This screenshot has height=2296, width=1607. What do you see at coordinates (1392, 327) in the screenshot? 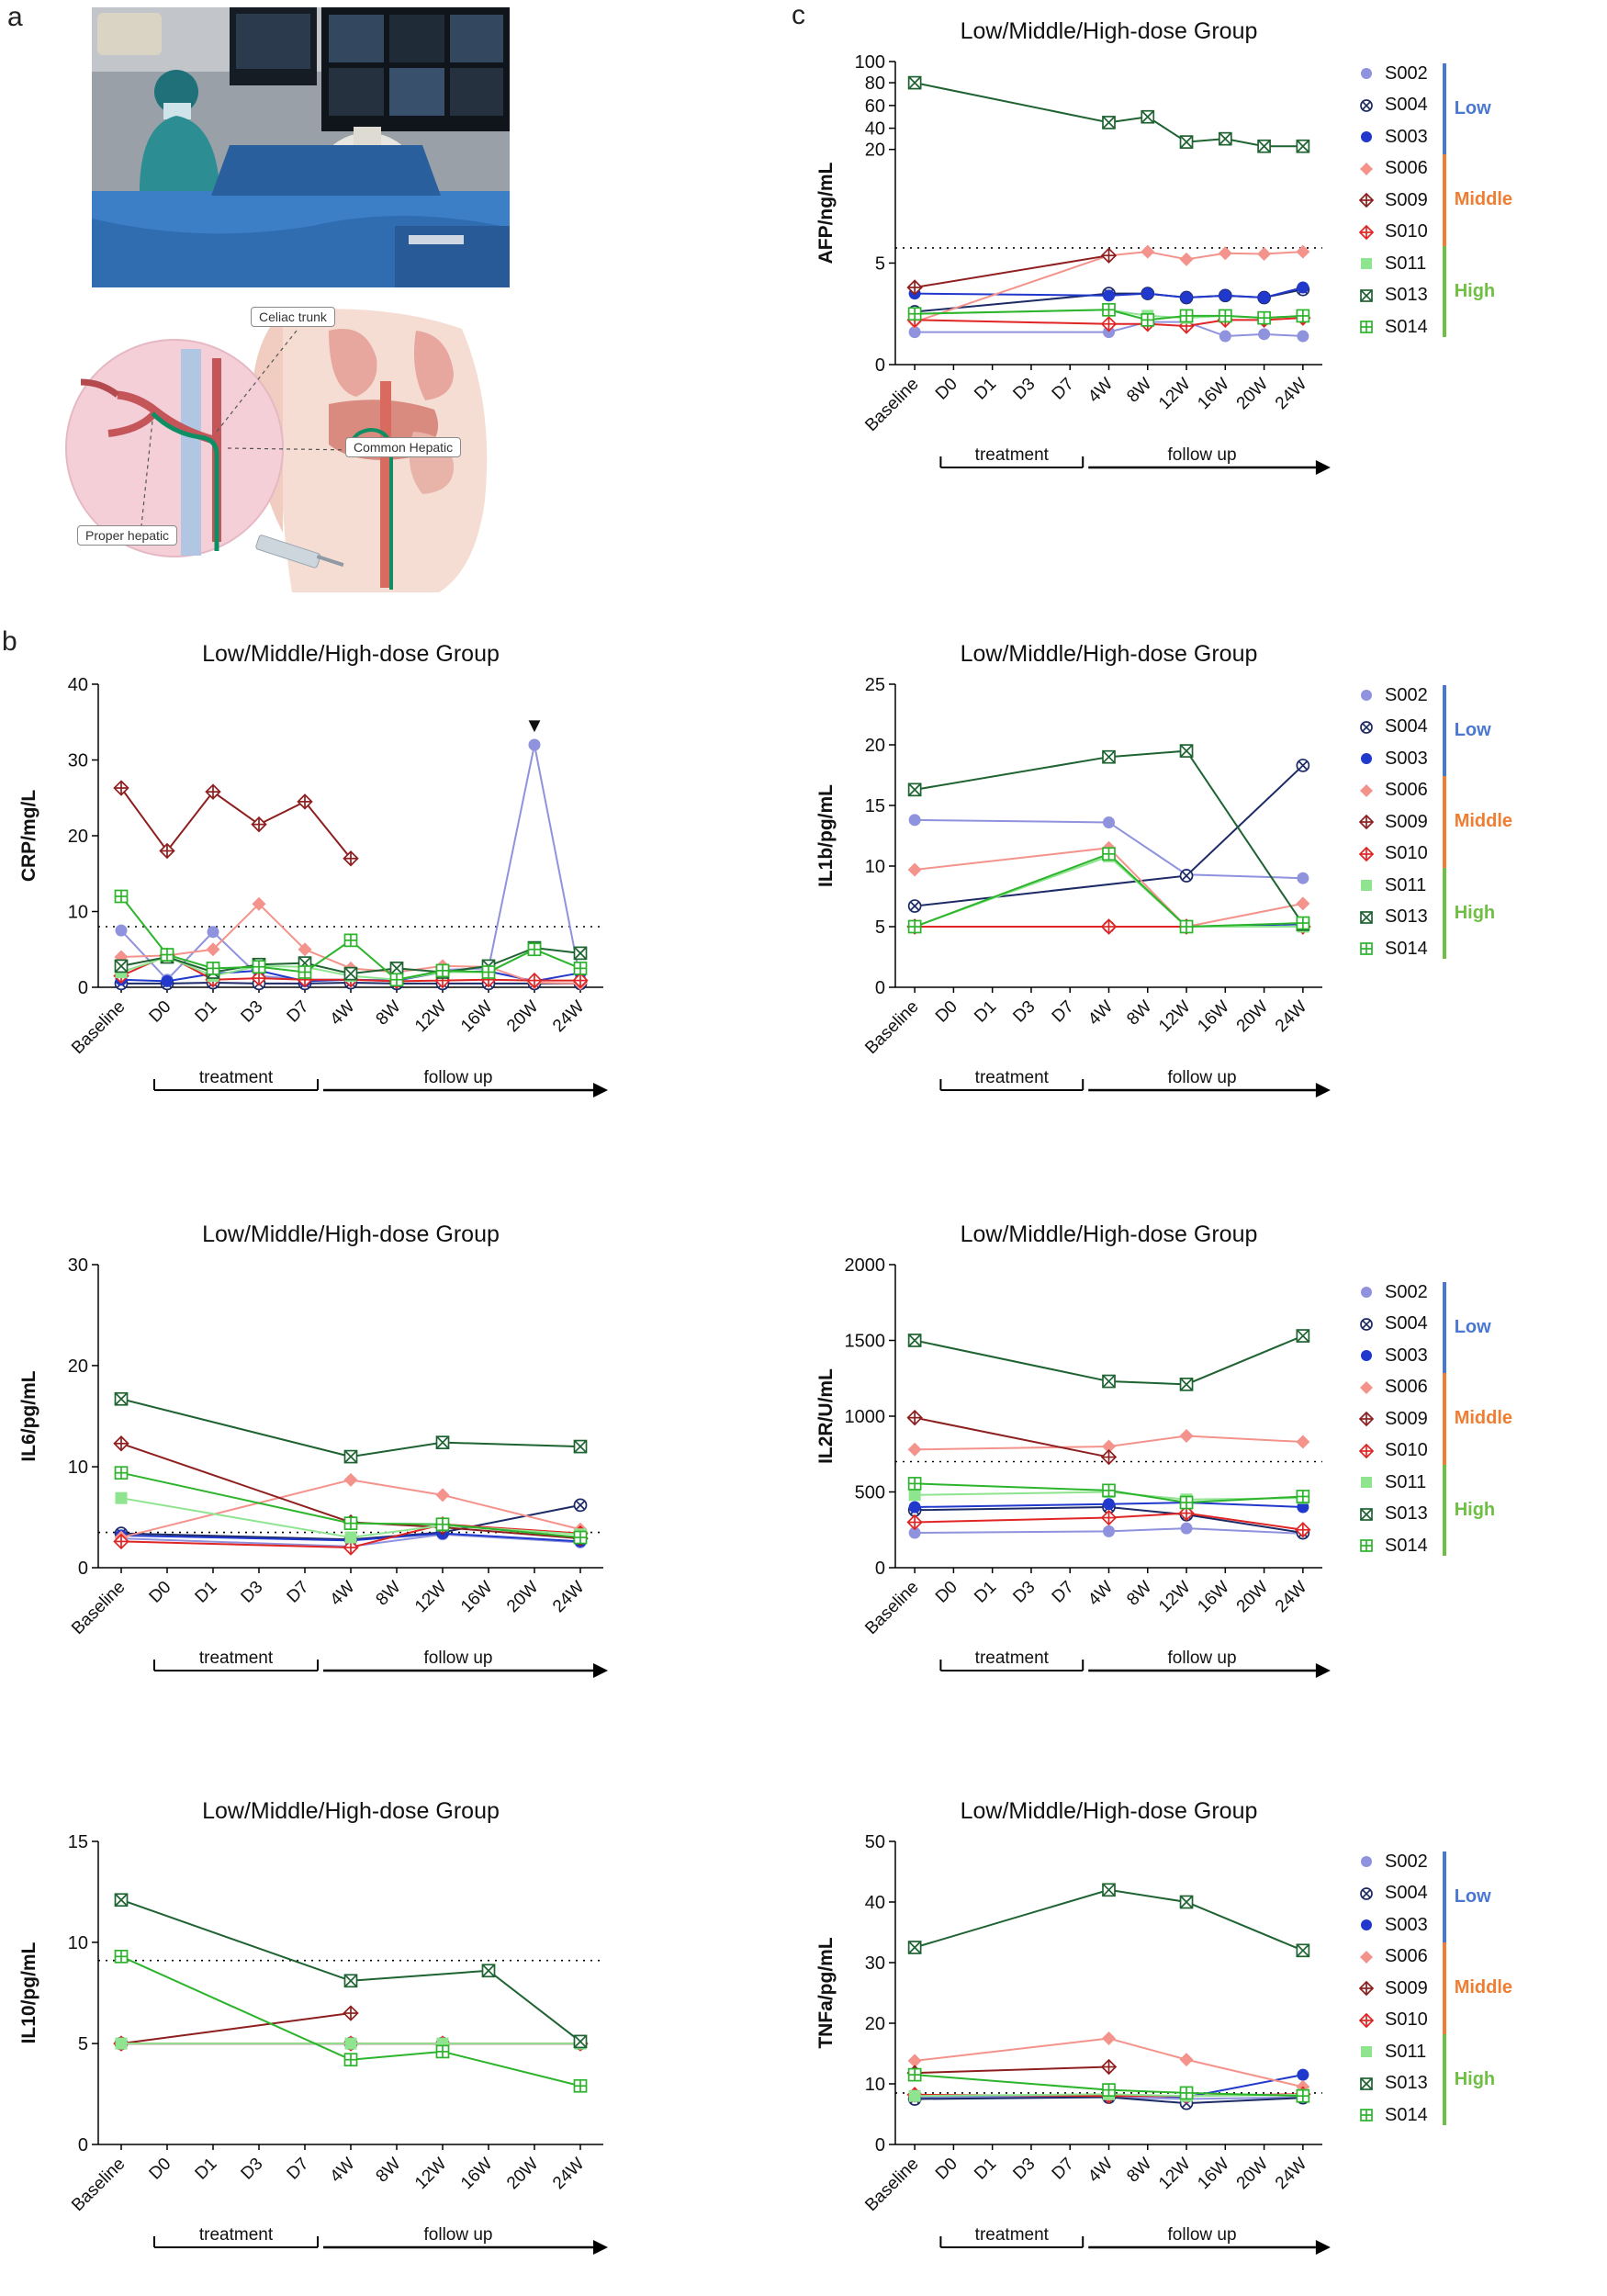
I see `legend-item-S014: S014` at bounding box center [1392, 327].